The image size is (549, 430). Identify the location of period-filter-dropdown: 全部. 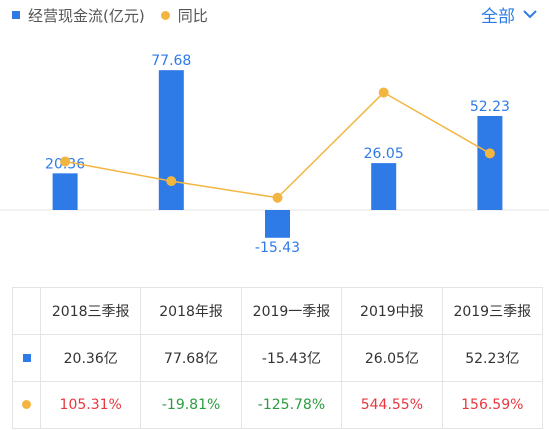
(509, 14).